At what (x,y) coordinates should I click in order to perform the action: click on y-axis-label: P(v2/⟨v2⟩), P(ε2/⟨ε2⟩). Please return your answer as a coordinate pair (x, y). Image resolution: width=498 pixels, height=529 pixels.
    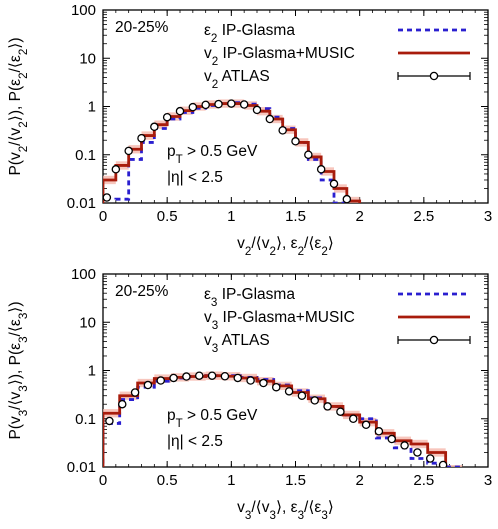
    Looking at the image, I should click on (18, 106).